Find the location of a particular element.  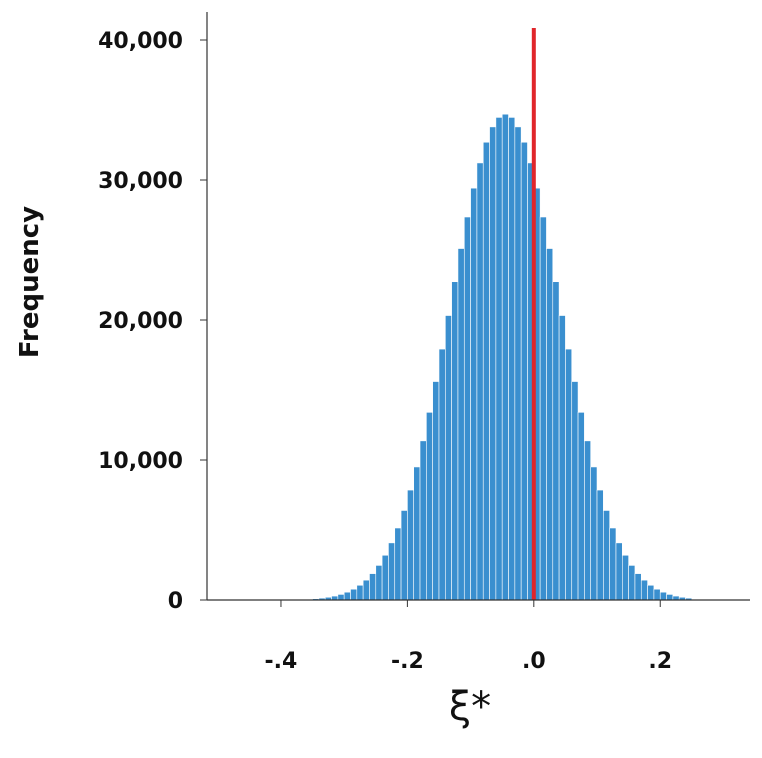

y-tick-label: 40,000 is located at coordinates (140, 41).